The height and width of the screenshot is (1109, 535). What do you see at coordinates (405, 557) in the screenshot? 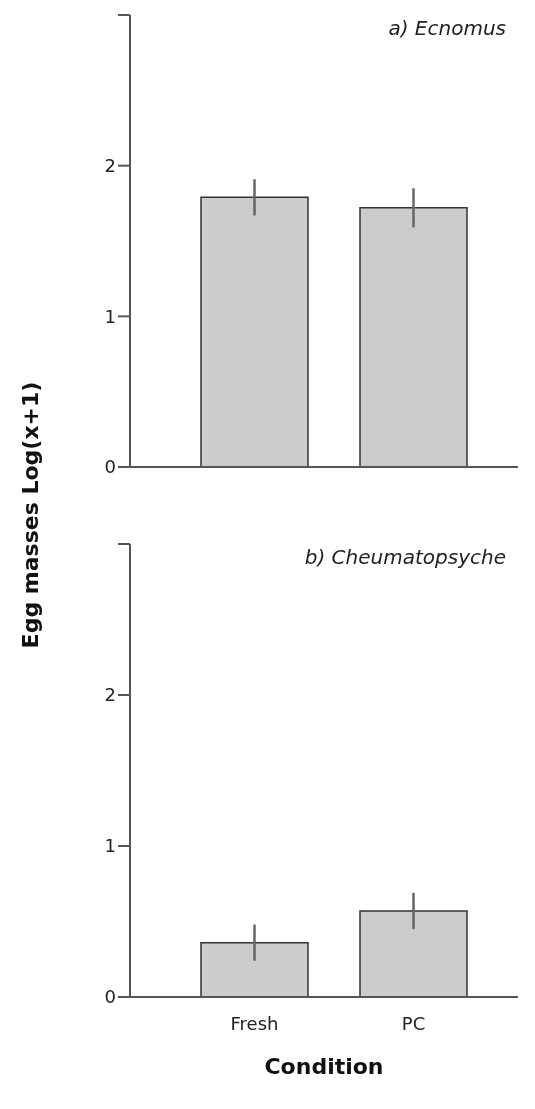
I see `chart-title: b) Cheumatopsyche` at bounding box center [405, 557].